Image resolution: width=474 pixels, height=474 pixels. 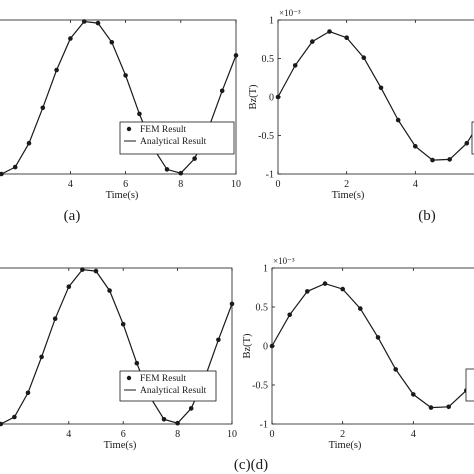 I want to click on legend-box-a, so click(x=177, y=138).